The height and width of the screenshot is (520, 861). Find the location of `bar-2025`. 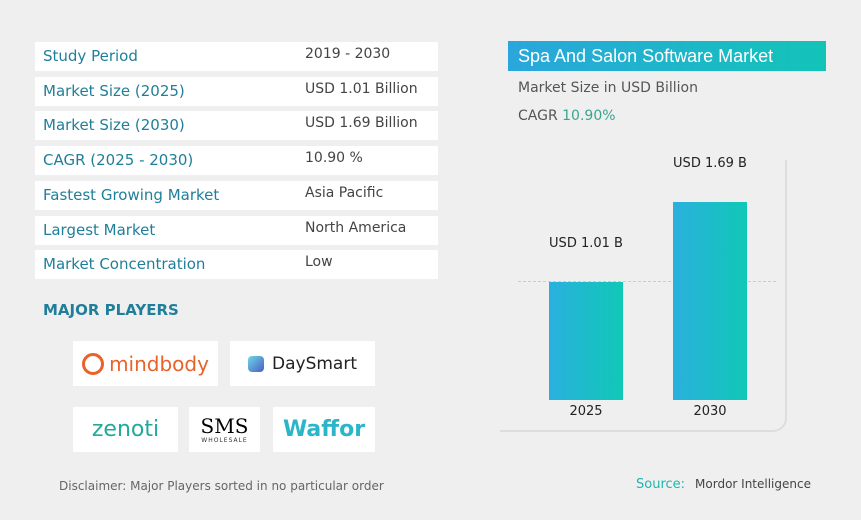

bar-2025 is located at coordinates (586, 340).